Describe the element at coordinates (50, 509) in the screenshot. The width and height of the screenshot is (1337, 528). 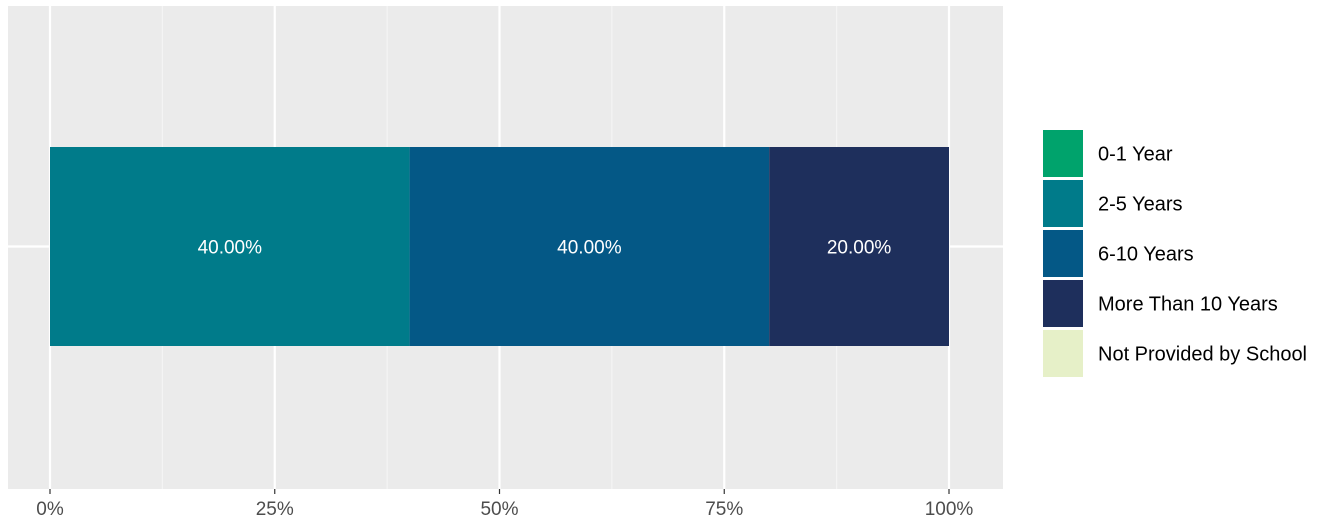
I see `x-tick-label: 0%` at that location.